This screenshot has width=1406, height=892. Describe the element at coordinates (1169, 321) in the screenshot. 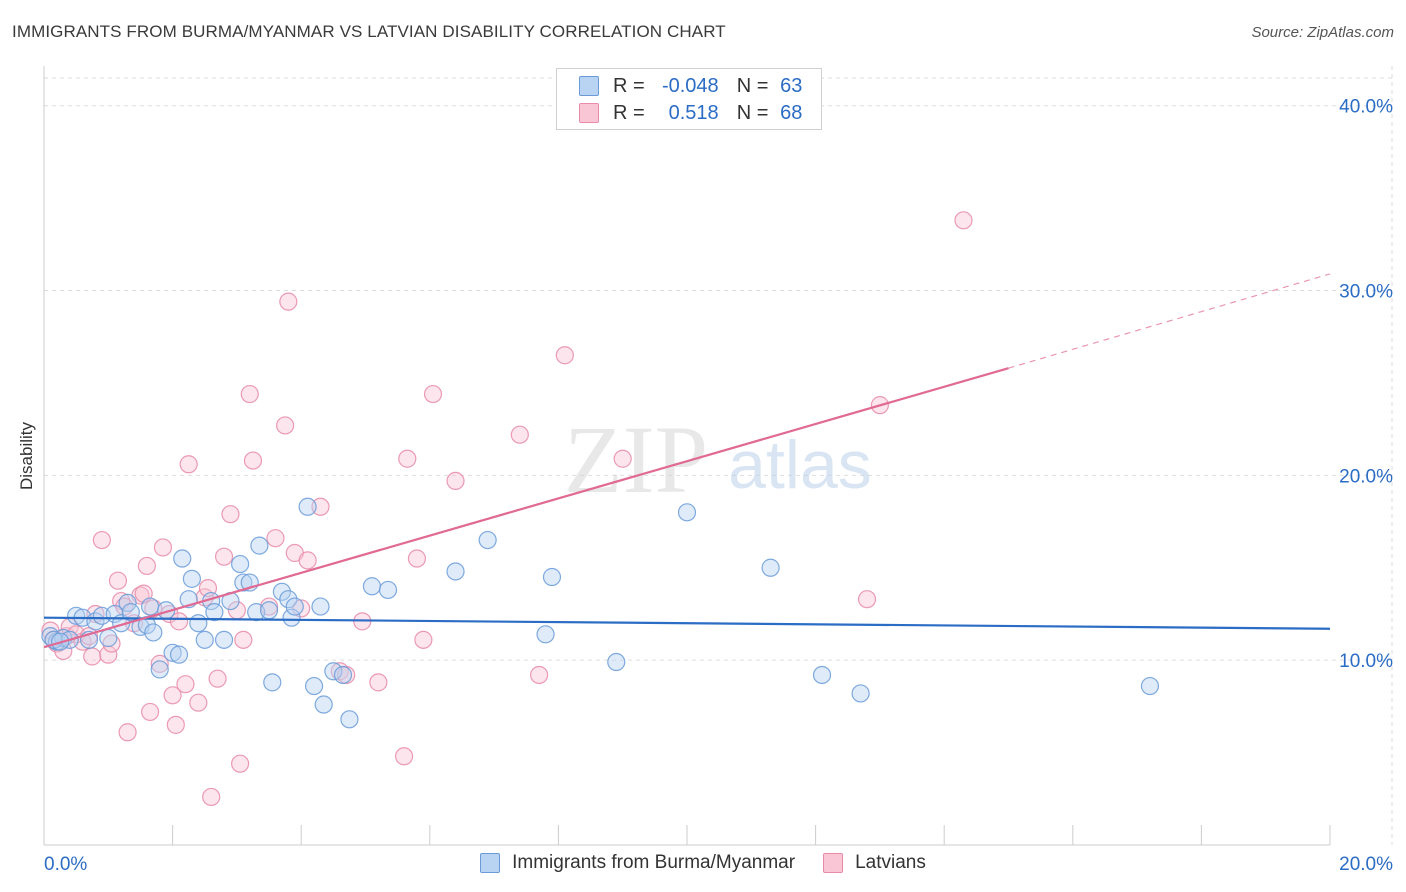

I see `trend-line-latvians-extension` at that location.